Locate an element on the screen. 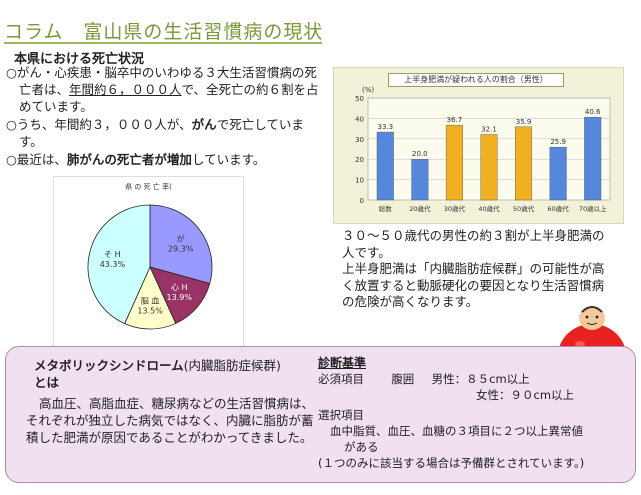 This screenshot has width=641, height=495. bar-value-label: 25.9 is located at coordinates (558, 142).